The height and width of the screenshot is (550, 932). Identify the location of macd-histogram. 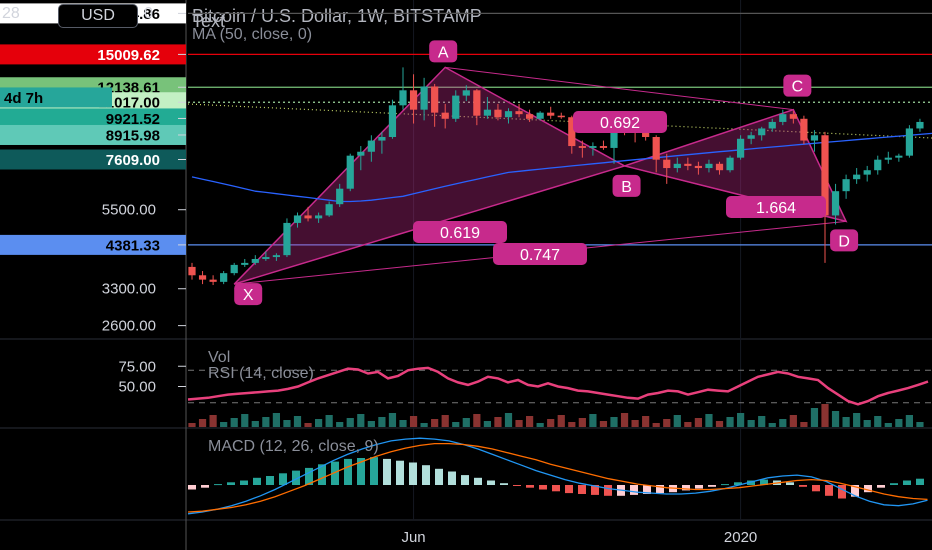
(556, 478).